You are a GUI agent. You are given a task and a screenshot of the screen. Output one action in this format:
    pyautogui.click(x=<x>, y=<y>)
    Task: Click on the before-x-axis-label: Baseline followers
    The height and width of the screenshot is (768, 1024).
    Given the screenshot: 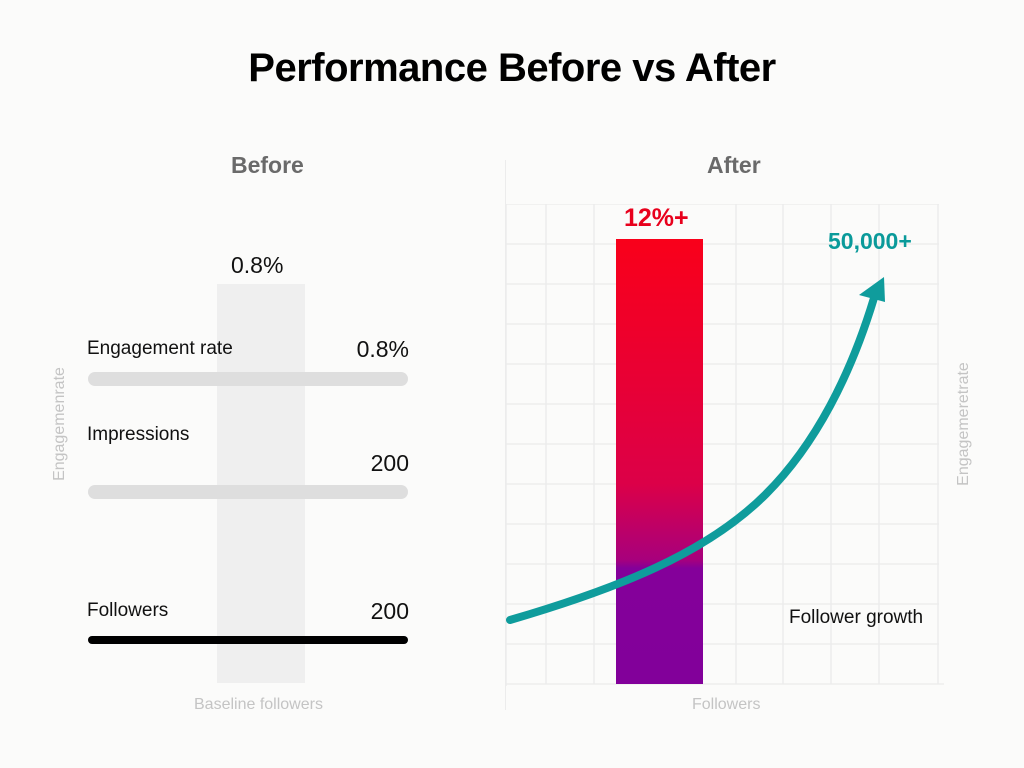 What is the action you would take?
    pyautogui.click(x=258, y=704)
    